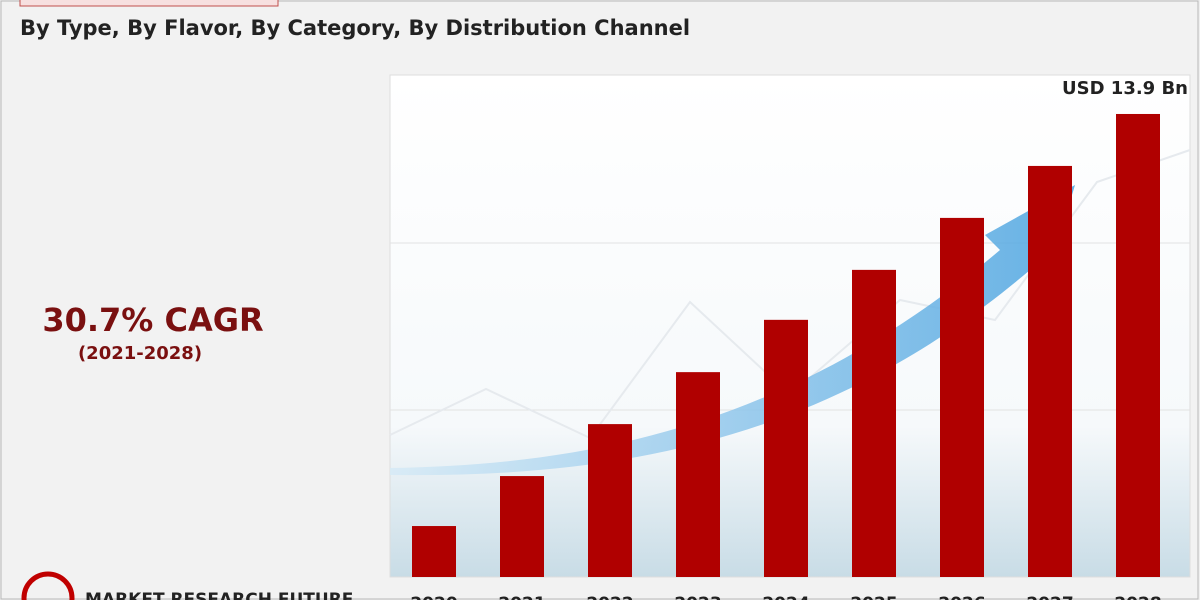 The width and height of the screenshot is (1200, 600). I want to click on value-label: USD 13.9 Bn, so click(1125, 88).